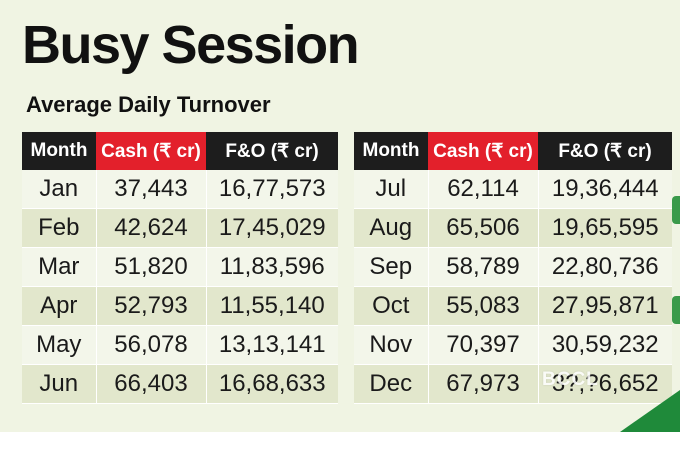 The image size is (680, 454). What do you see at coordinates (59, 228) in the screenshot?
I see `cell-month: Feb` at bounding box center [59, 228].